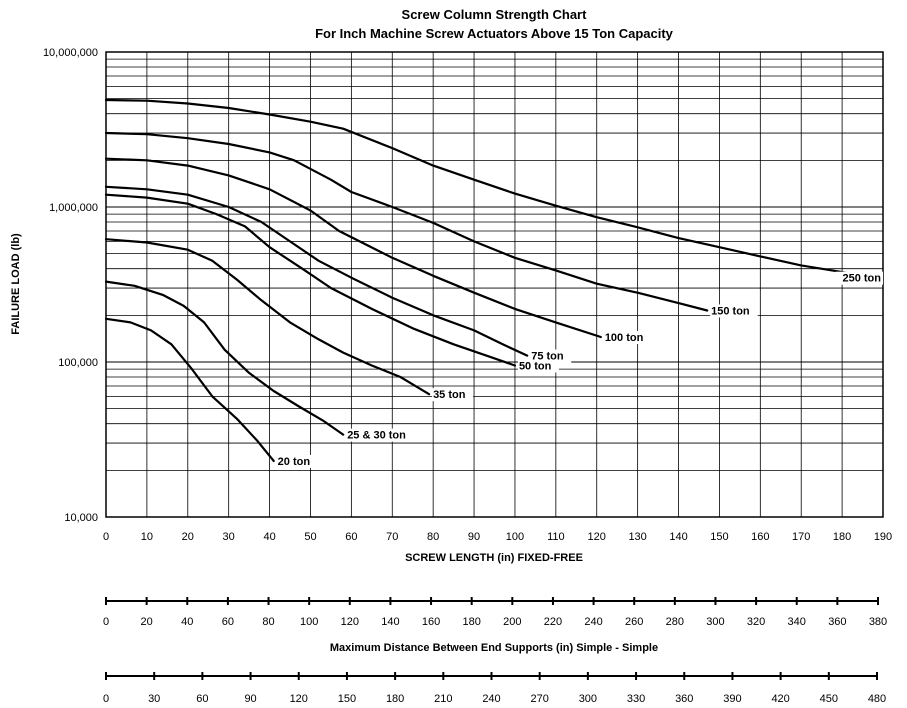  Describe the element at coordinates (147, 622) in the screenshot. I see `scale-tick-label: 20` at that location.